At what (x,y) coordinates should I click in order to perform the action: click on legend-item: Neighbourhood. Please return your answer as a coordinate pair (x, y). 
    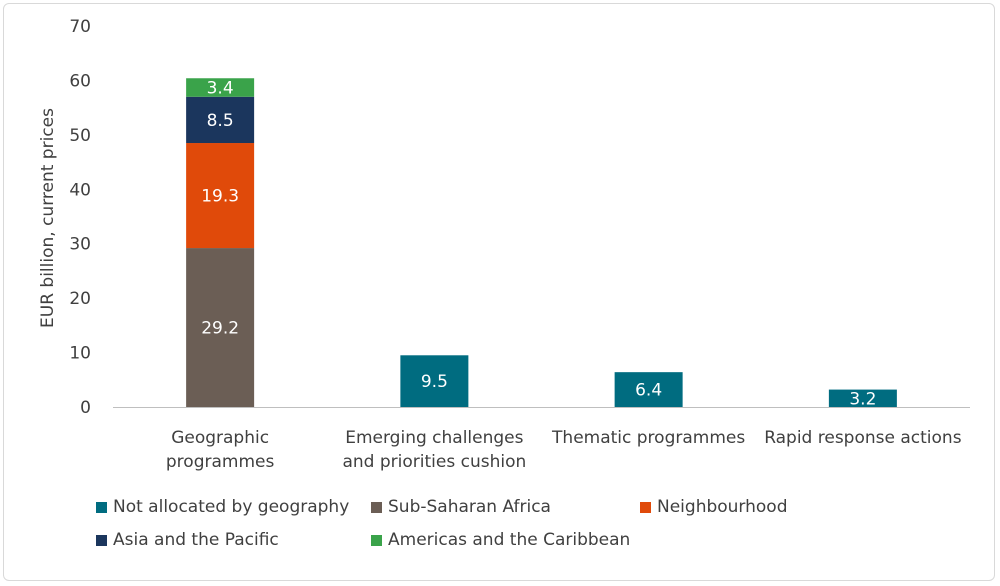
    Looking at the image, I should click on (714, 507).